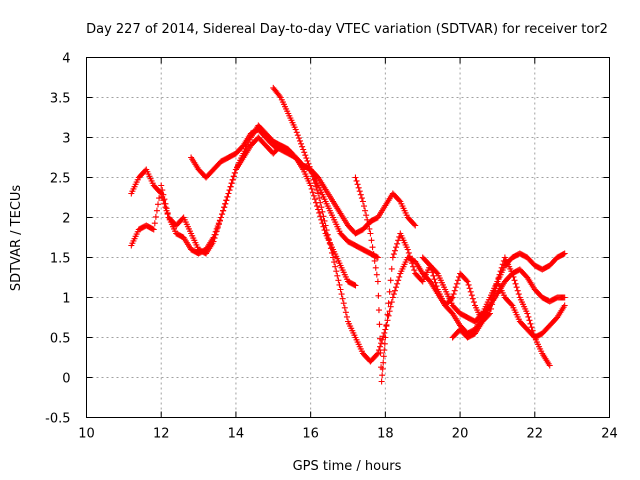  I want to click on y-tick-label: 2, so click(66, 219).